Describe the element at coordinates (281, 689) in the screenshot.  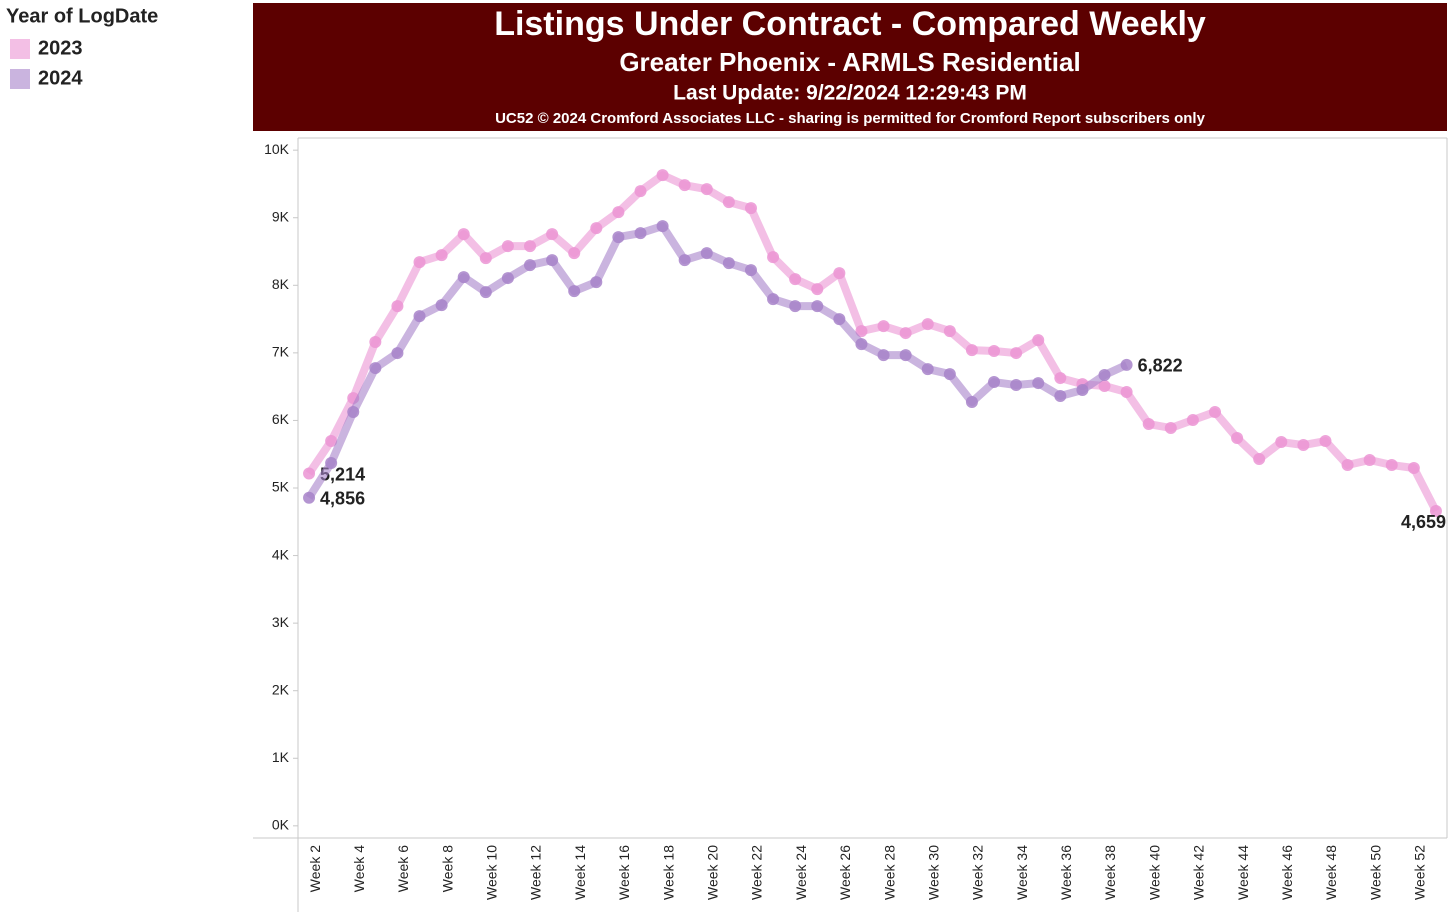
I see `y-tick-label: 2K` at that location.